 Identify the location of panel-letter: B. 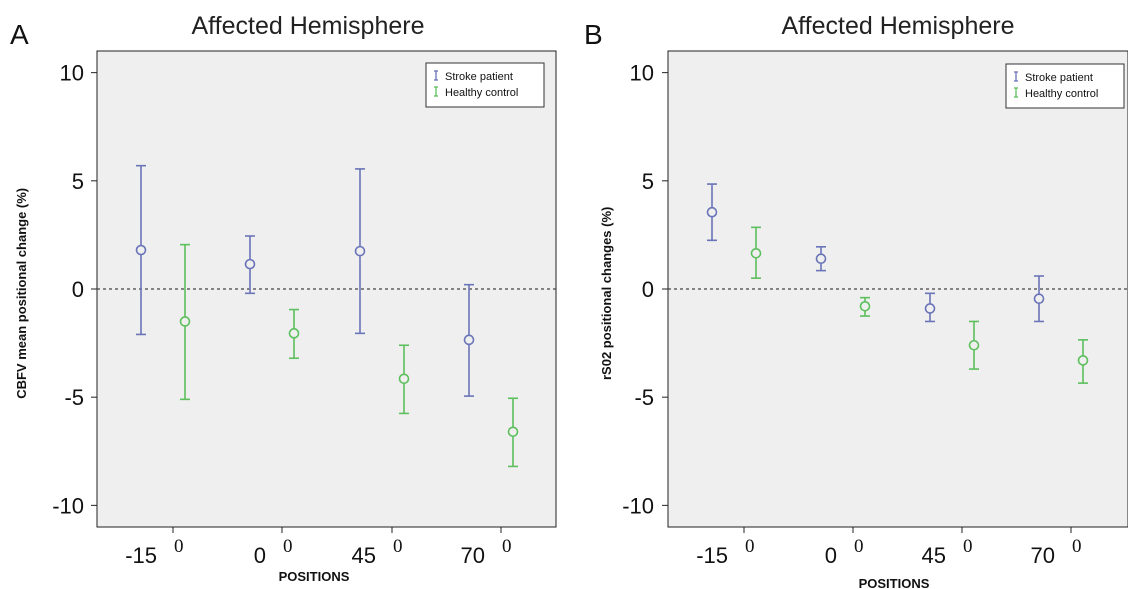
(593, 34).